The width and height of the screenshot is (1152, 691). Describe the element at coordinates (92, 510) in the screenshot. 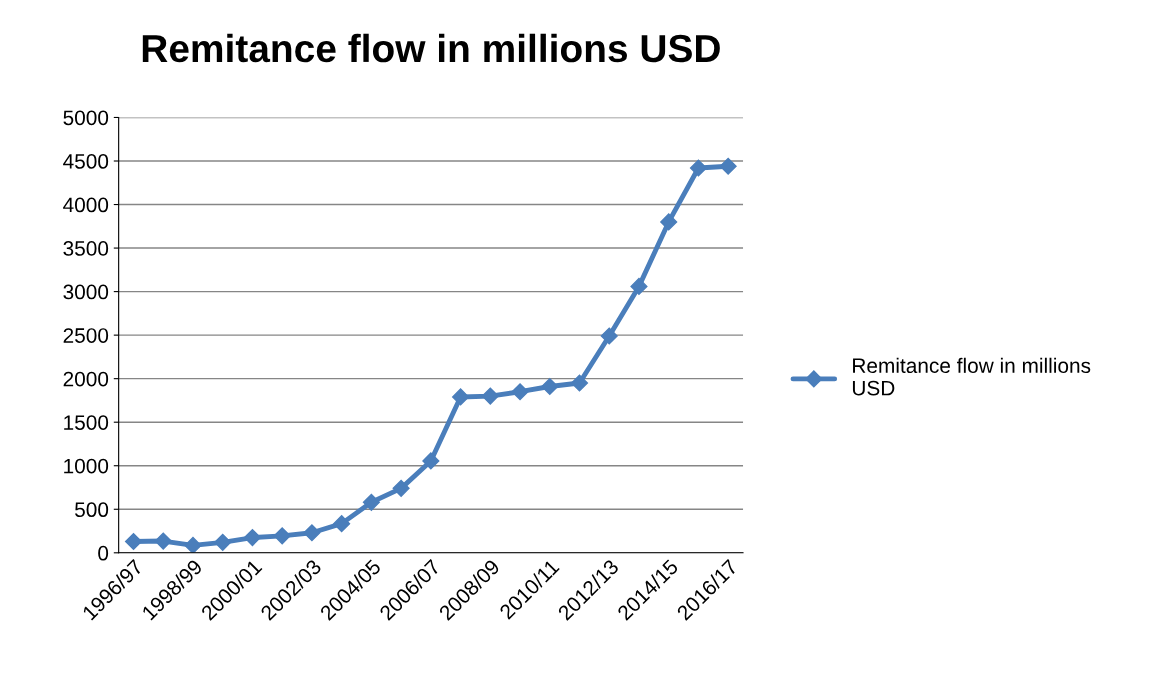

I see `y-tick-label: 500` at that location.